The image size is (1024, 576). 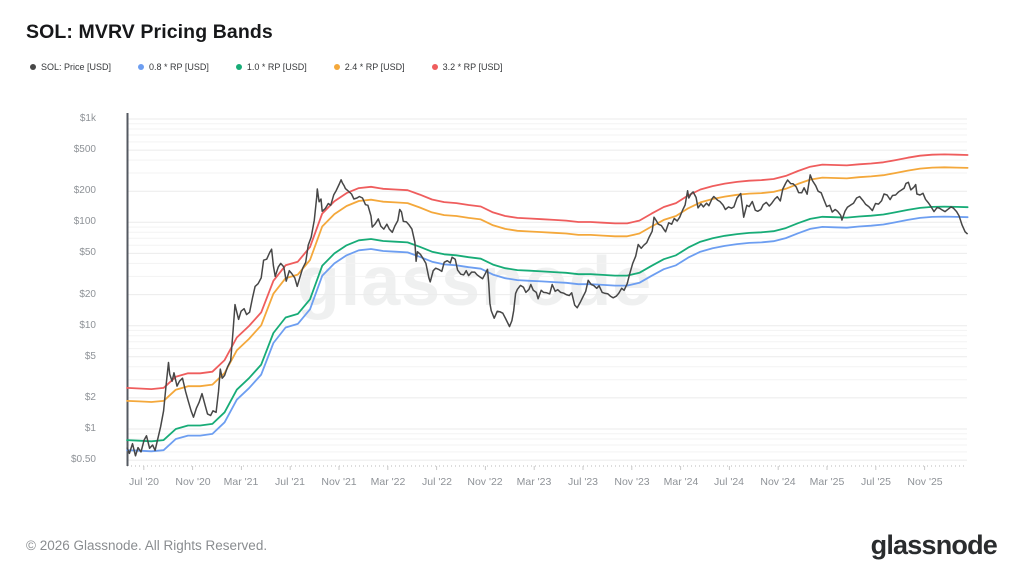 I want to click on x-tick-label: Nov '21, so click(x=339, y=482).